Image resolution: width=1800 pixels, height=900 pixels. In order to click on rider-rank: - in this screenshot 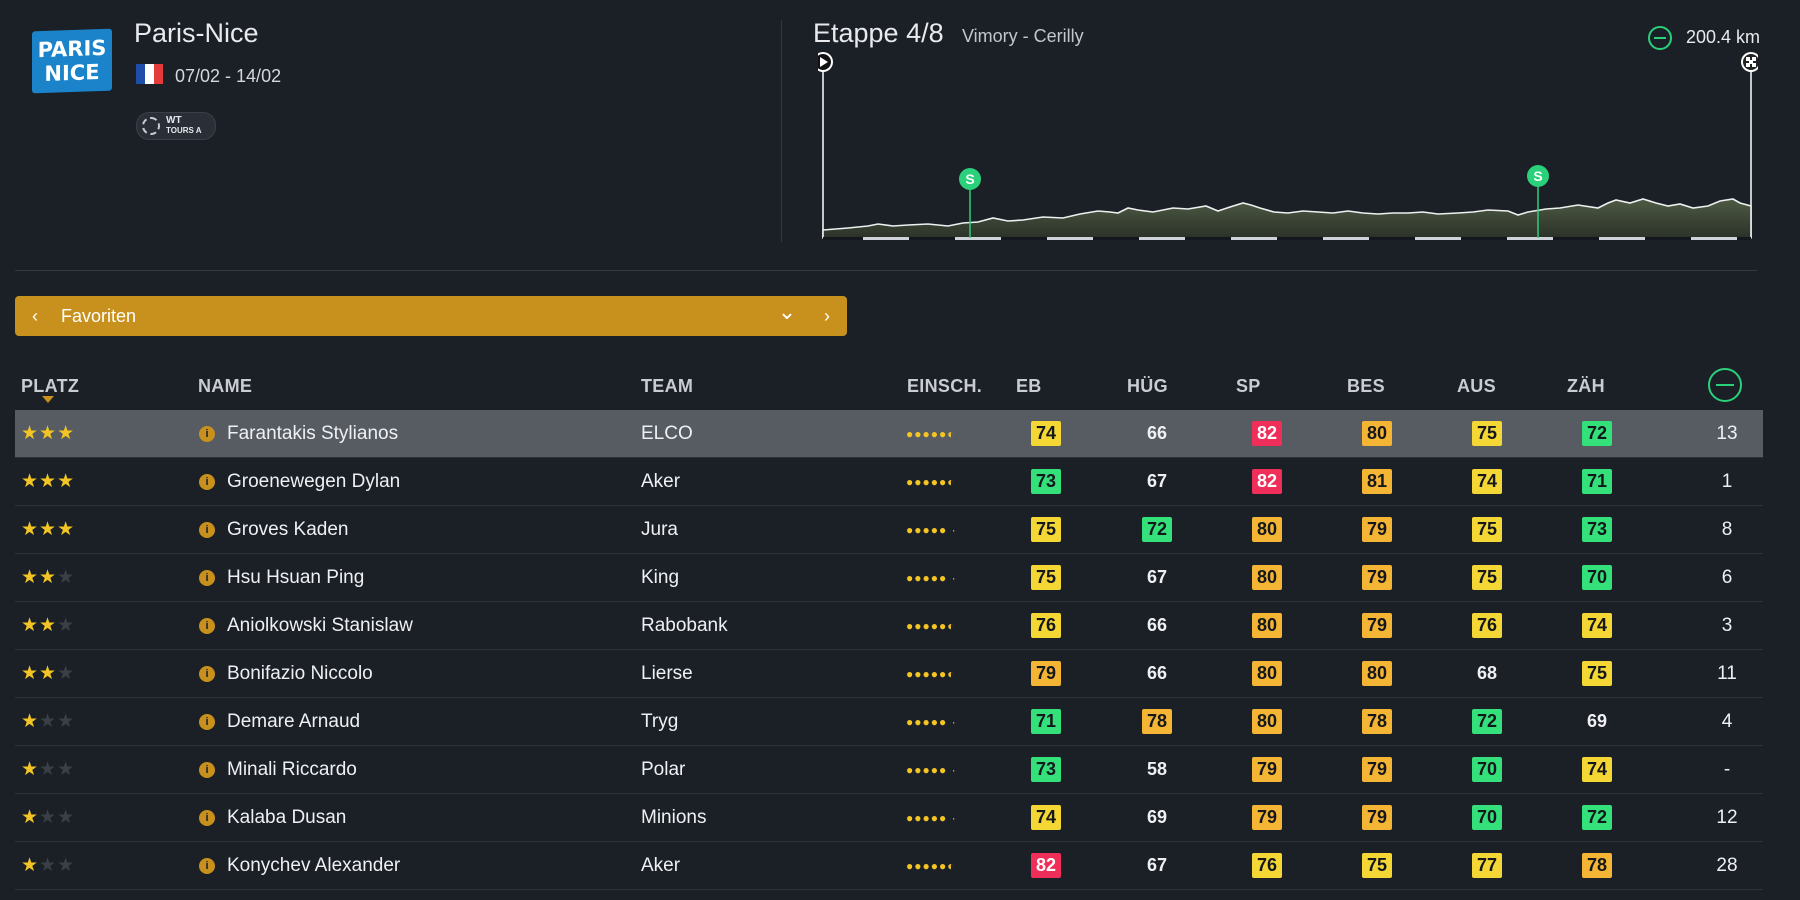, I will do `click(1727, 769)`.